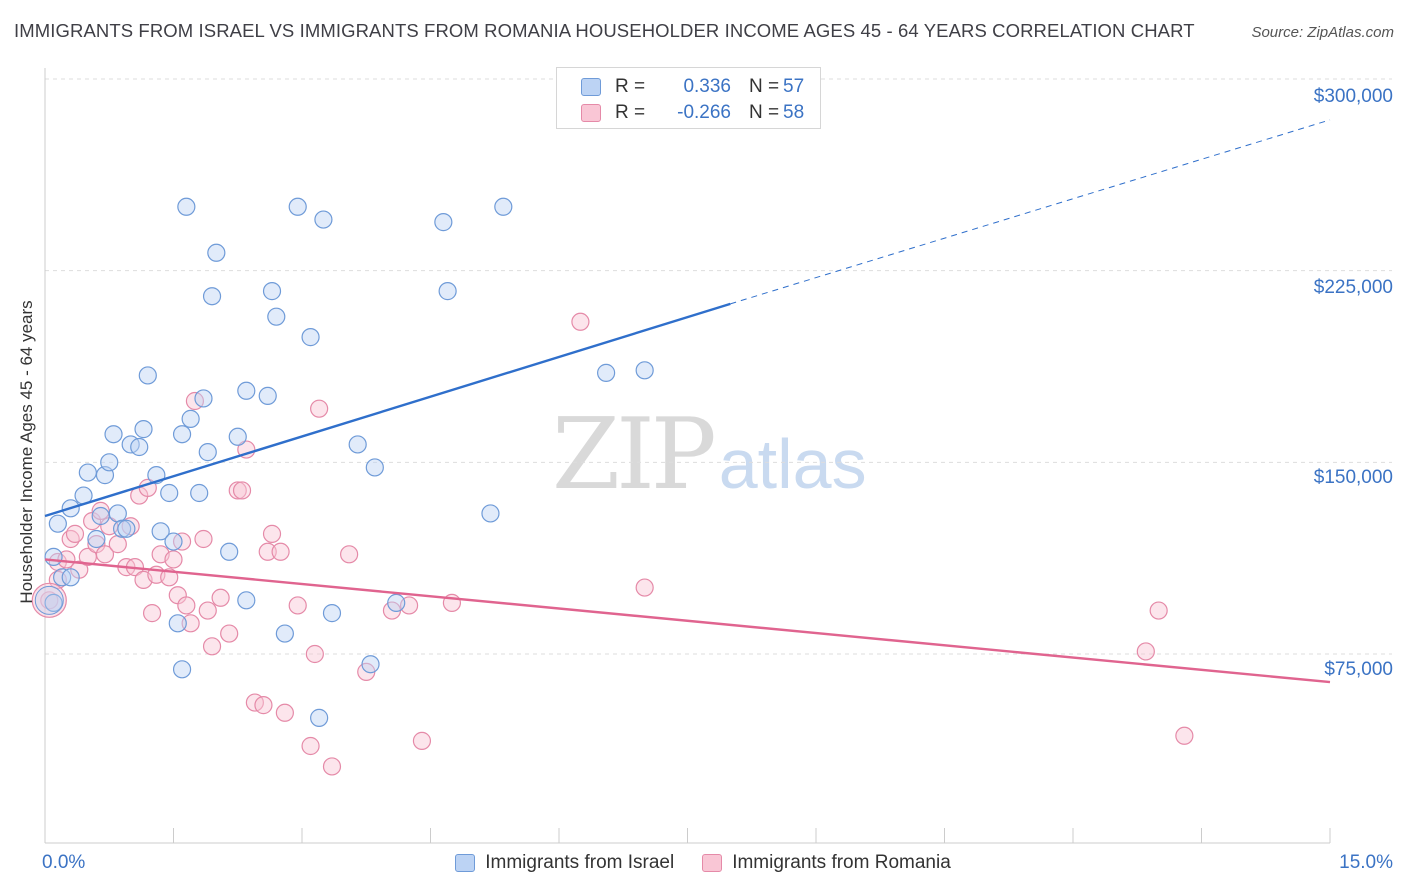 This screenshot has width=1406, height=892. I want to click on israel-point-cluster, so click(49, 600).